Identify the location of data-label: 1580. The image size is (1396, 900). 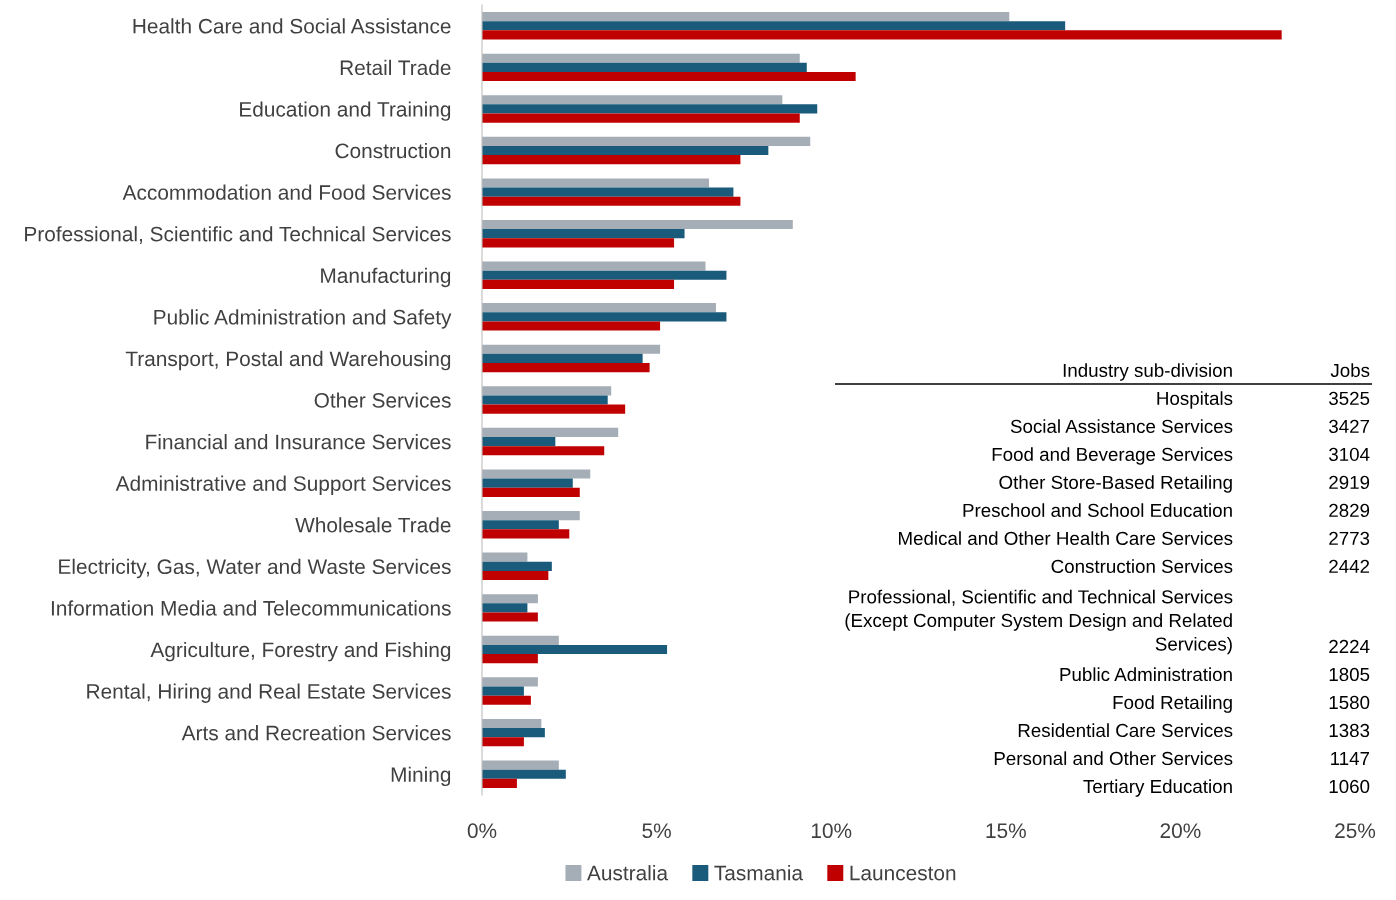
(1349, 702).